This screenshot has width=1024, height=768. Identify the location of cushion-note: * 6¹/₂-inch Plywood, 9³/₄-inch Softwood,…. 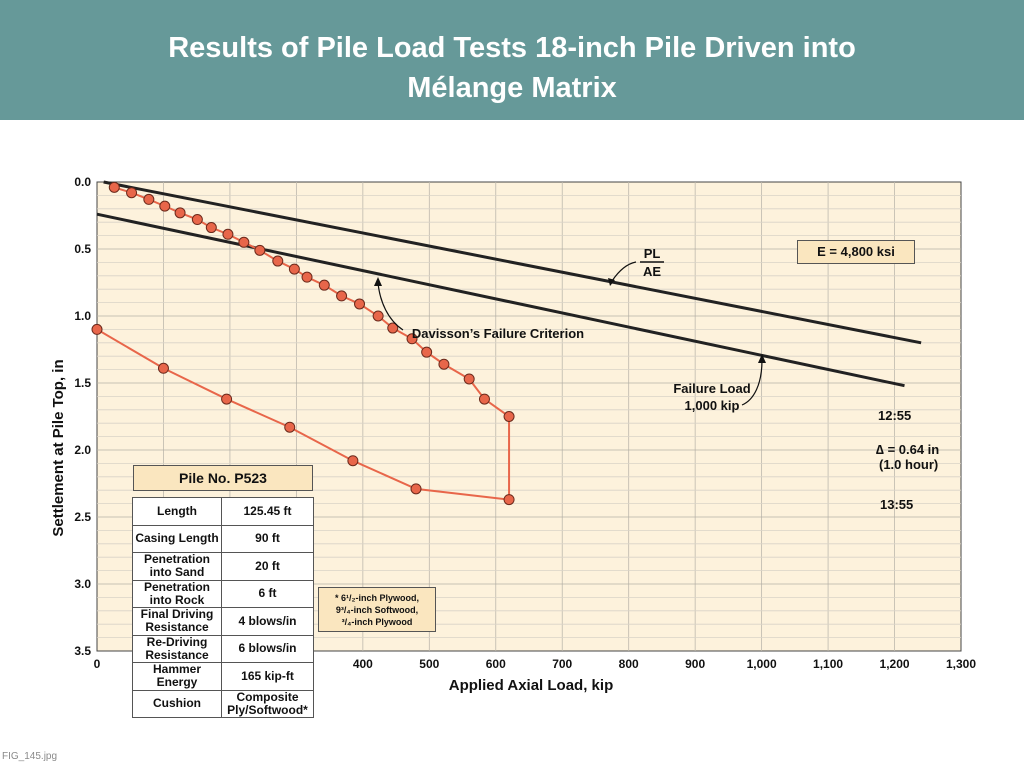
(377, 609).